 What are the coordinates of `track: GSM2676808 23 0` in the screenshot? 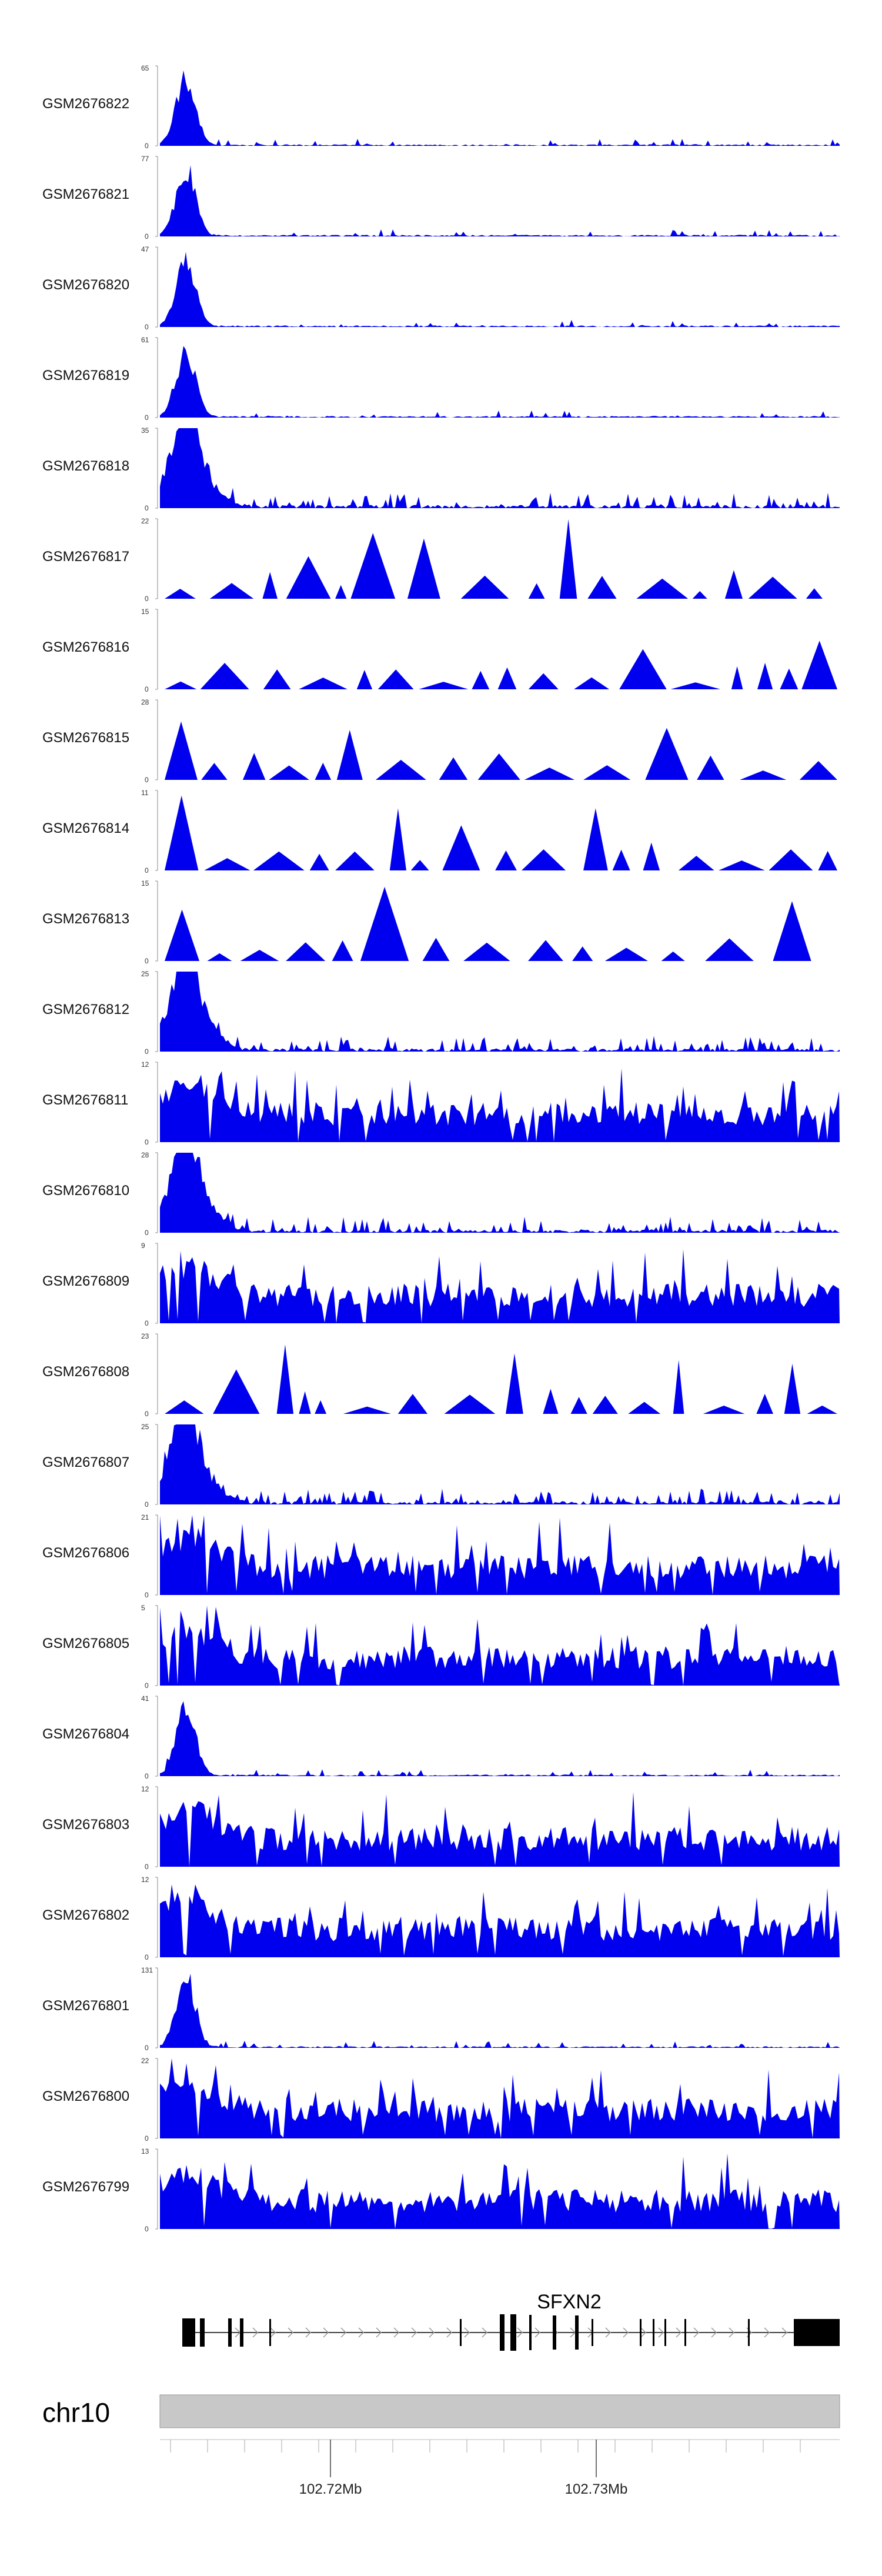 It's located at (441, 1375).